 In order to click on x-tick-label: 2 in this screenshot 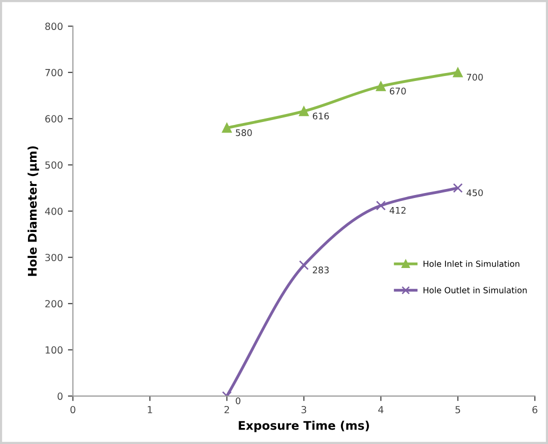, I will do `click(226, 410)`.